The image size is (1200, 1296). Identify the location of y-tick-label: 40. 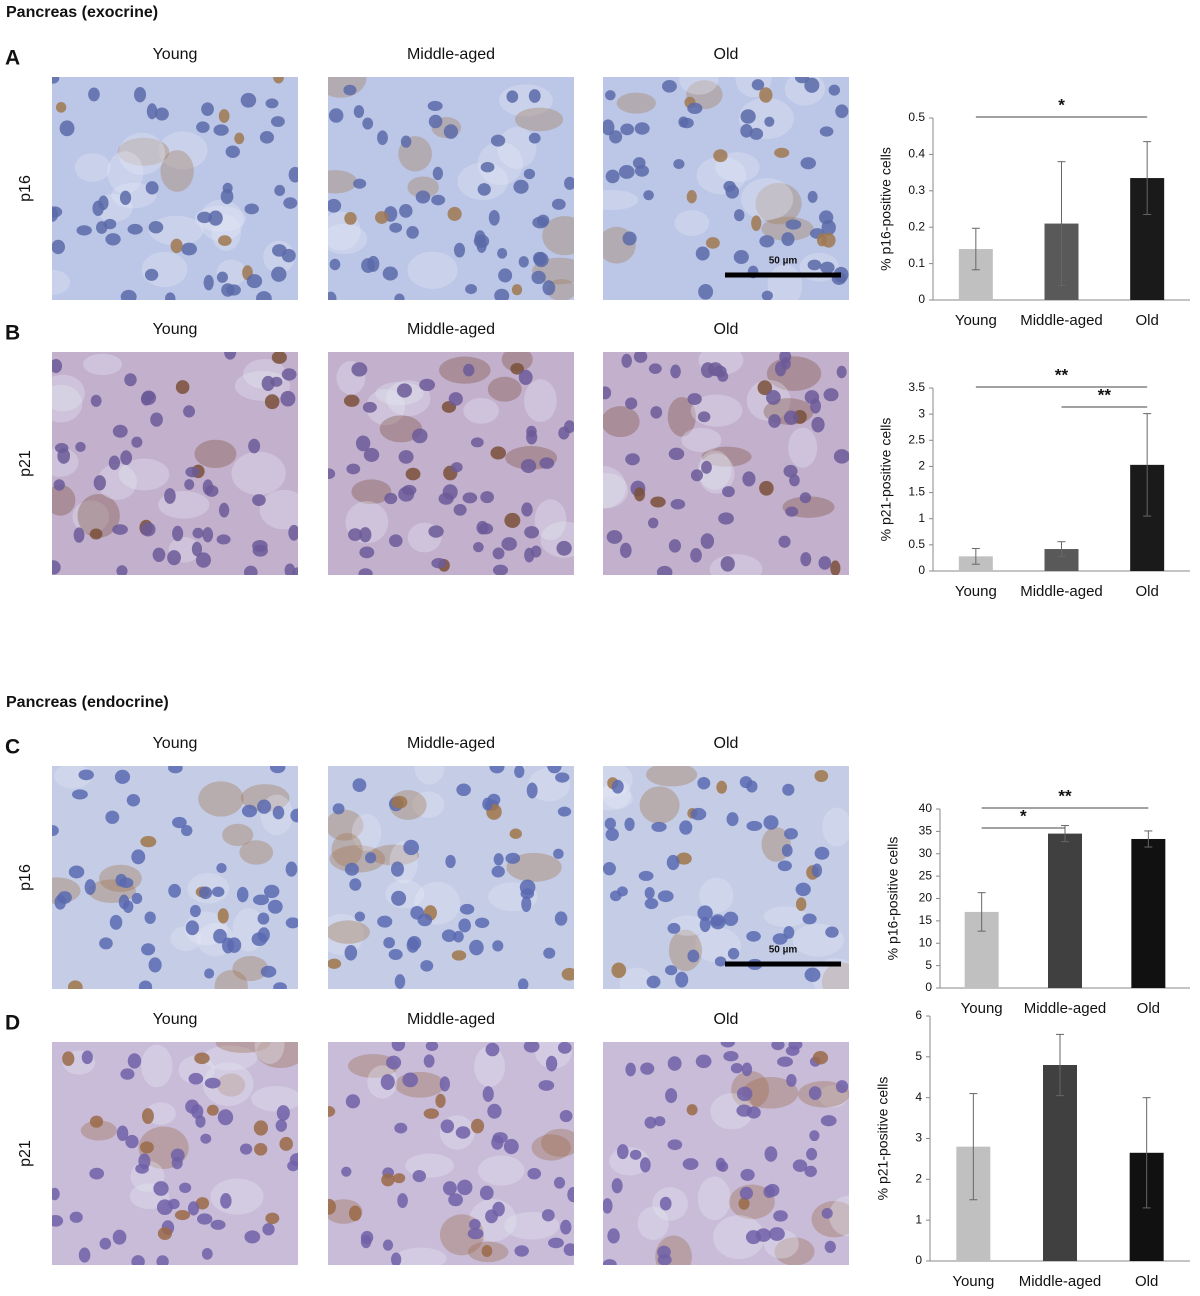
(926, 808).